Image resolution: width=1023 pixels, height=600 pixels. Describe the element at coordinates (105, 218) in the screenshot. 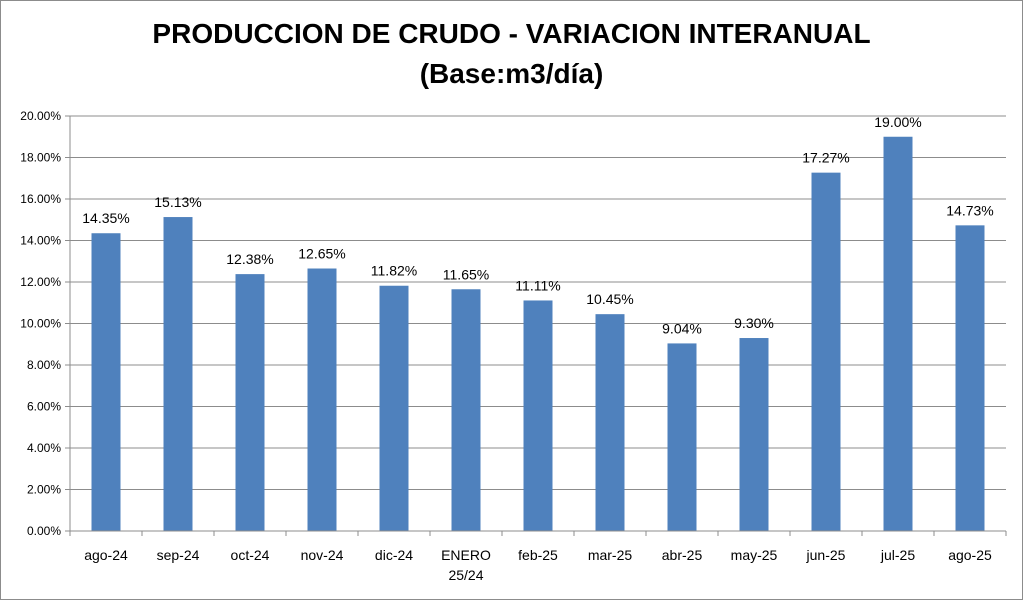

I see `data-label: 14.35%` at that location.